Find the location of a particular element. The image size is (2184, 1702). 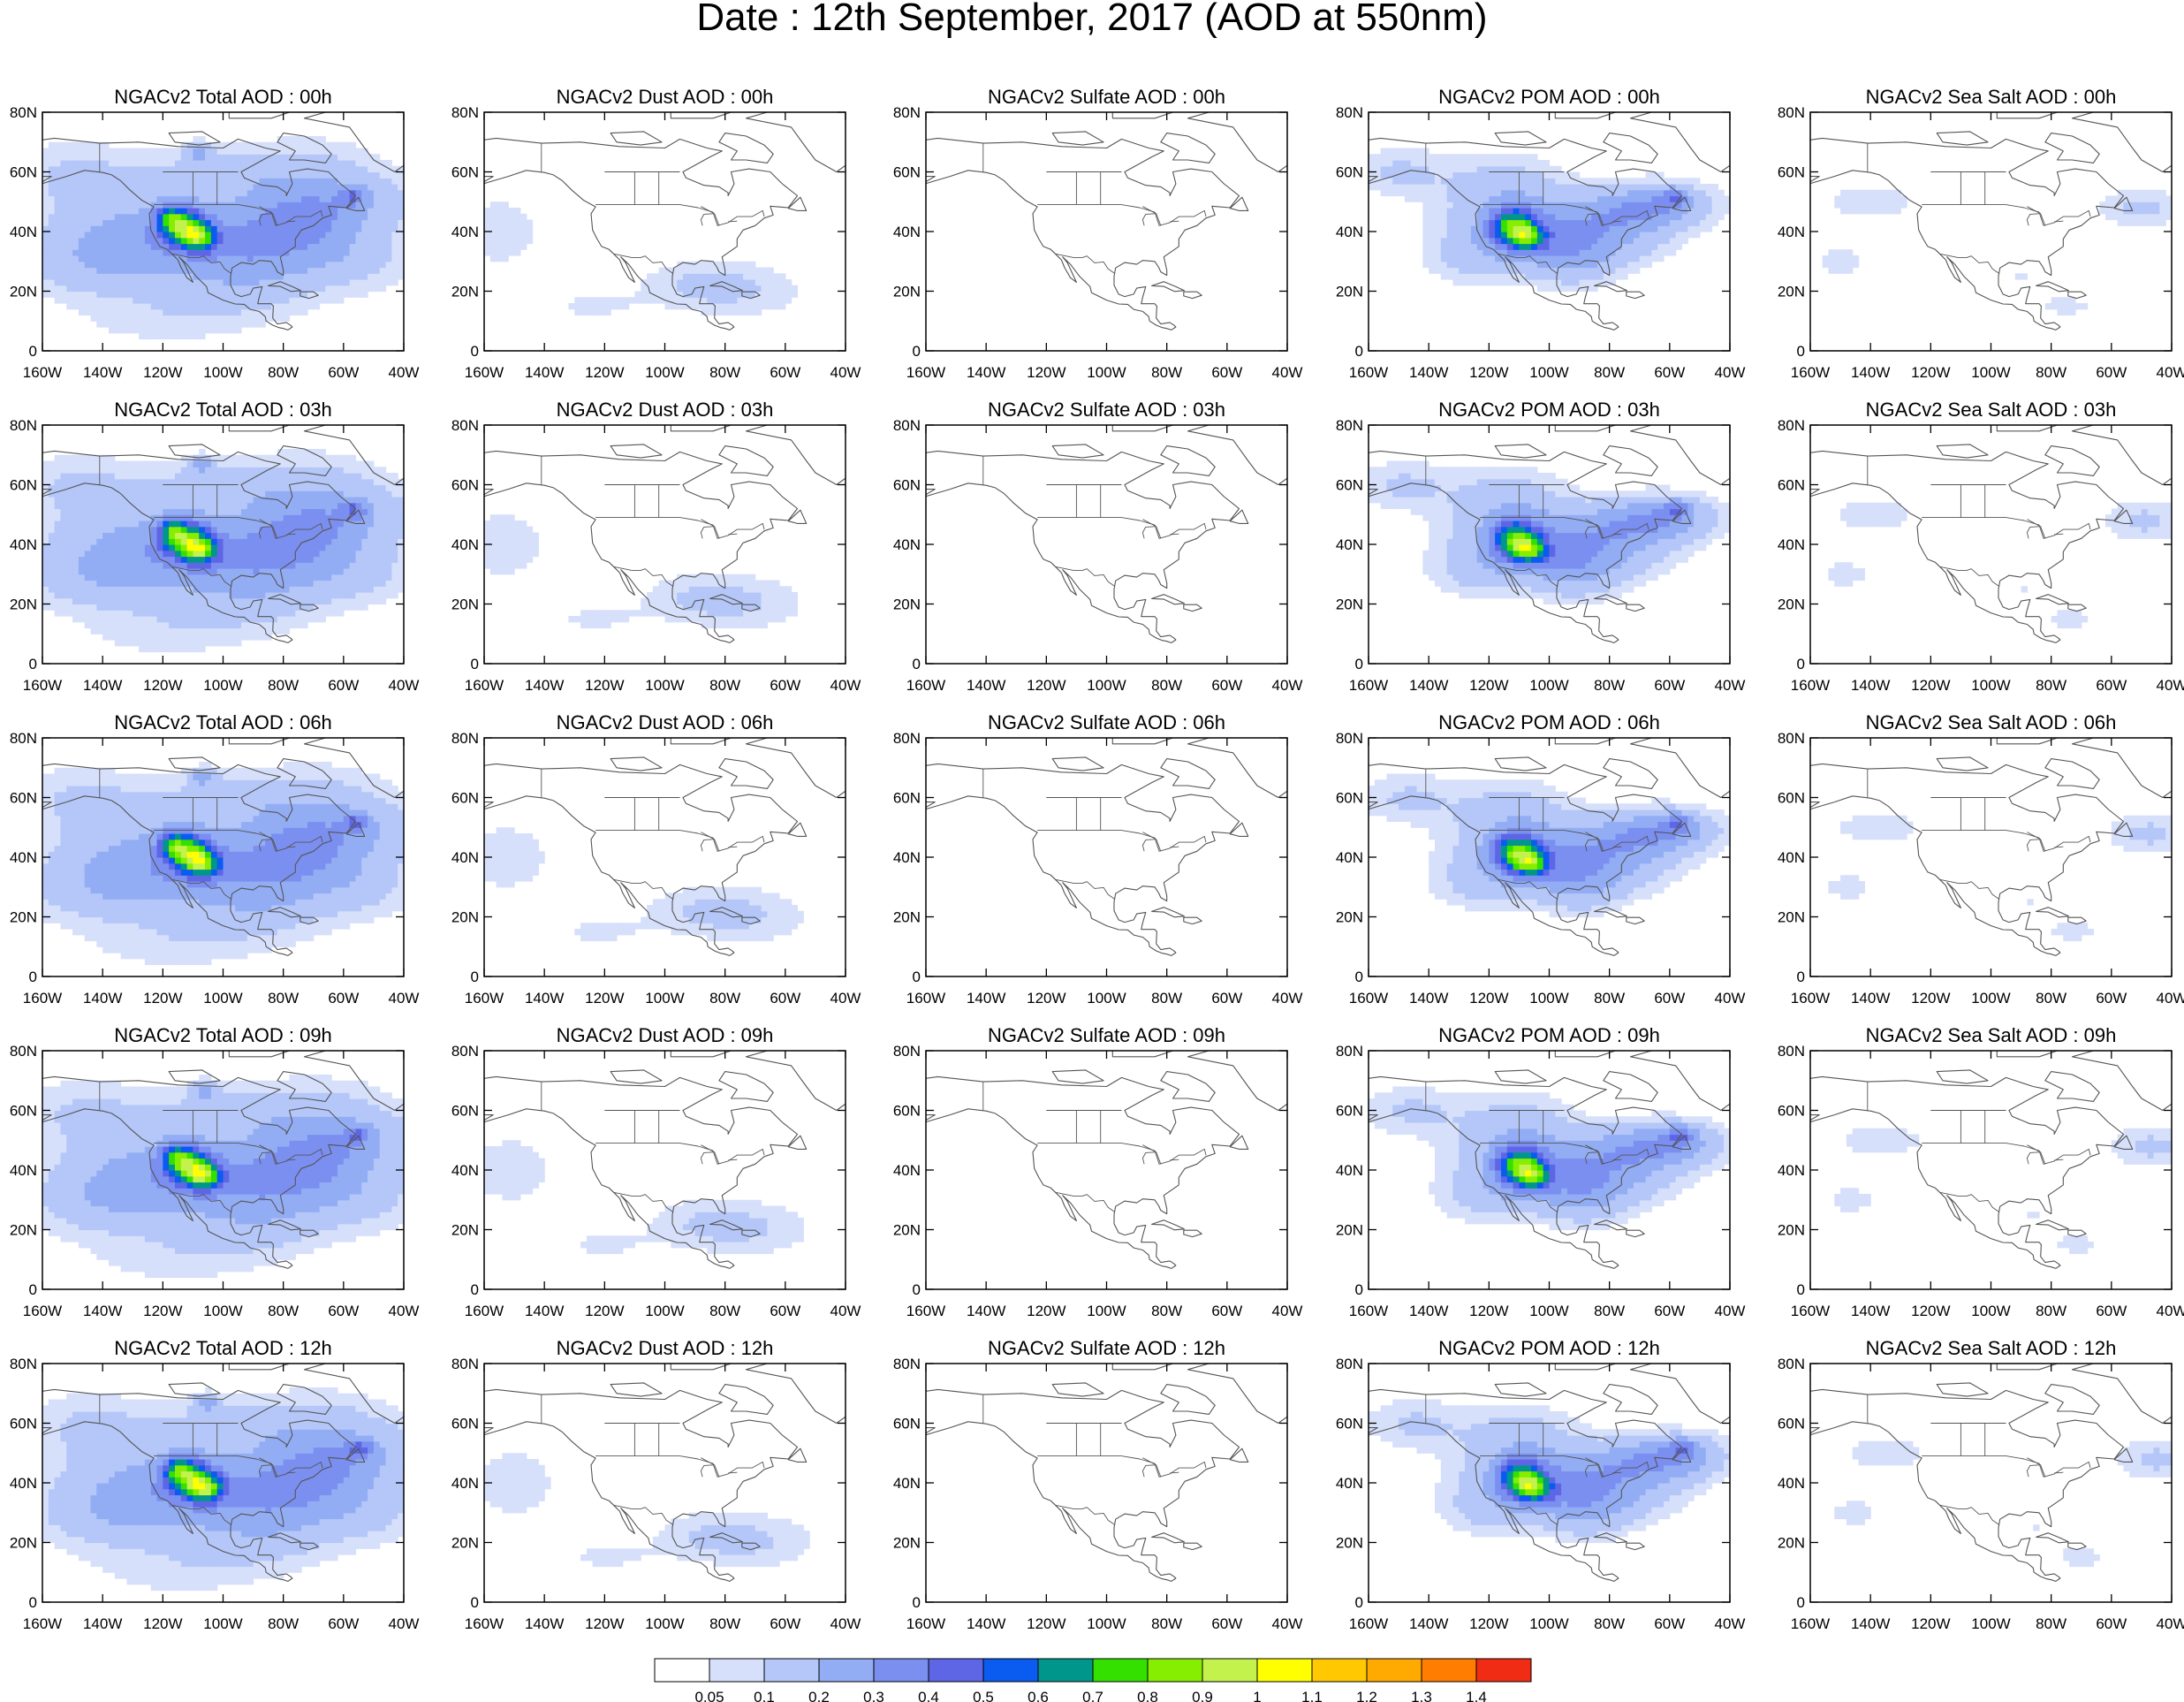

panel-title: NGACv2 Sulfate AOD : 12h is located at coordinates (1106, 1348).